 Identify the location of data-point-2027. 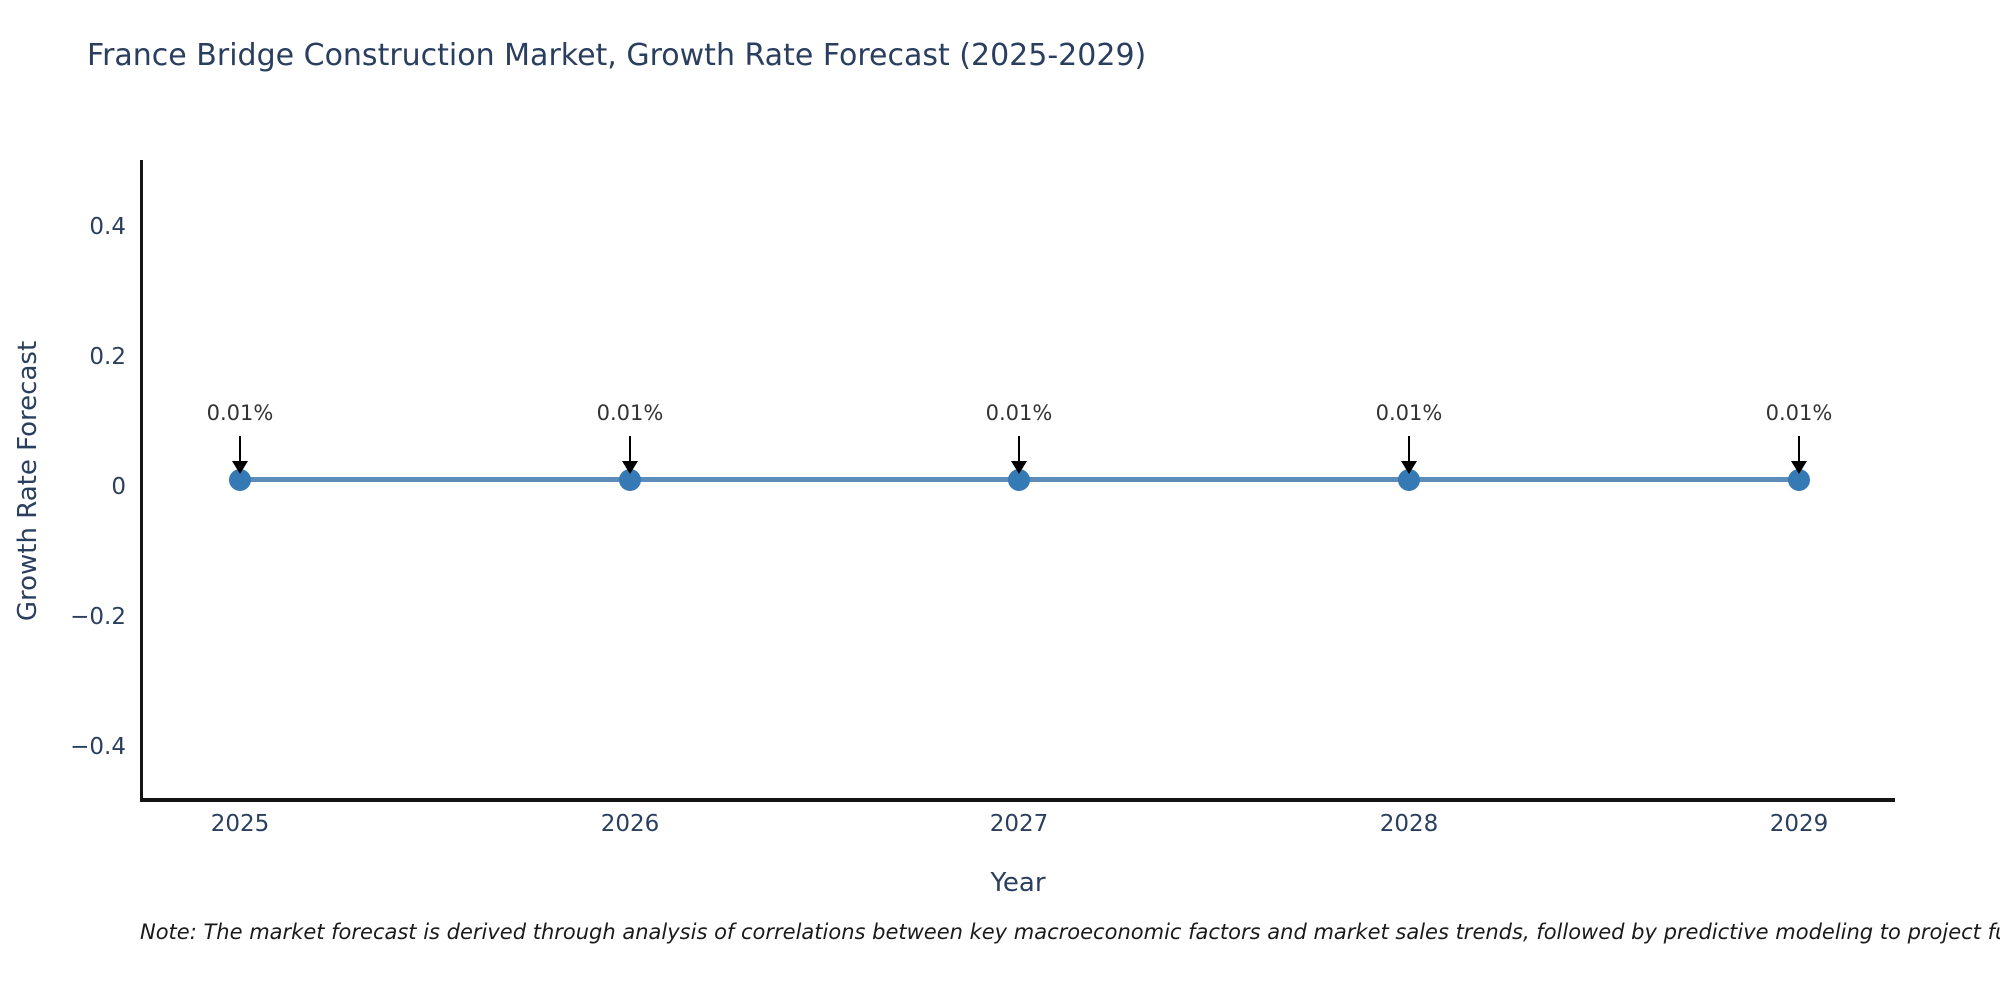
(1019, 480).